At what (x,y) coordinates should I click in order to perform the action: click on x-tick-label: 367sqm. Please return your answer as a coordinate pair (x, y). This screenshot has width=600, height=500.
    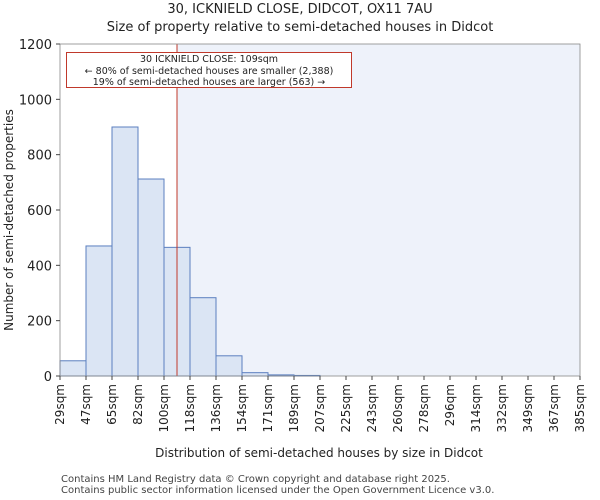
    Looking at the image, I should click on (554, 408).